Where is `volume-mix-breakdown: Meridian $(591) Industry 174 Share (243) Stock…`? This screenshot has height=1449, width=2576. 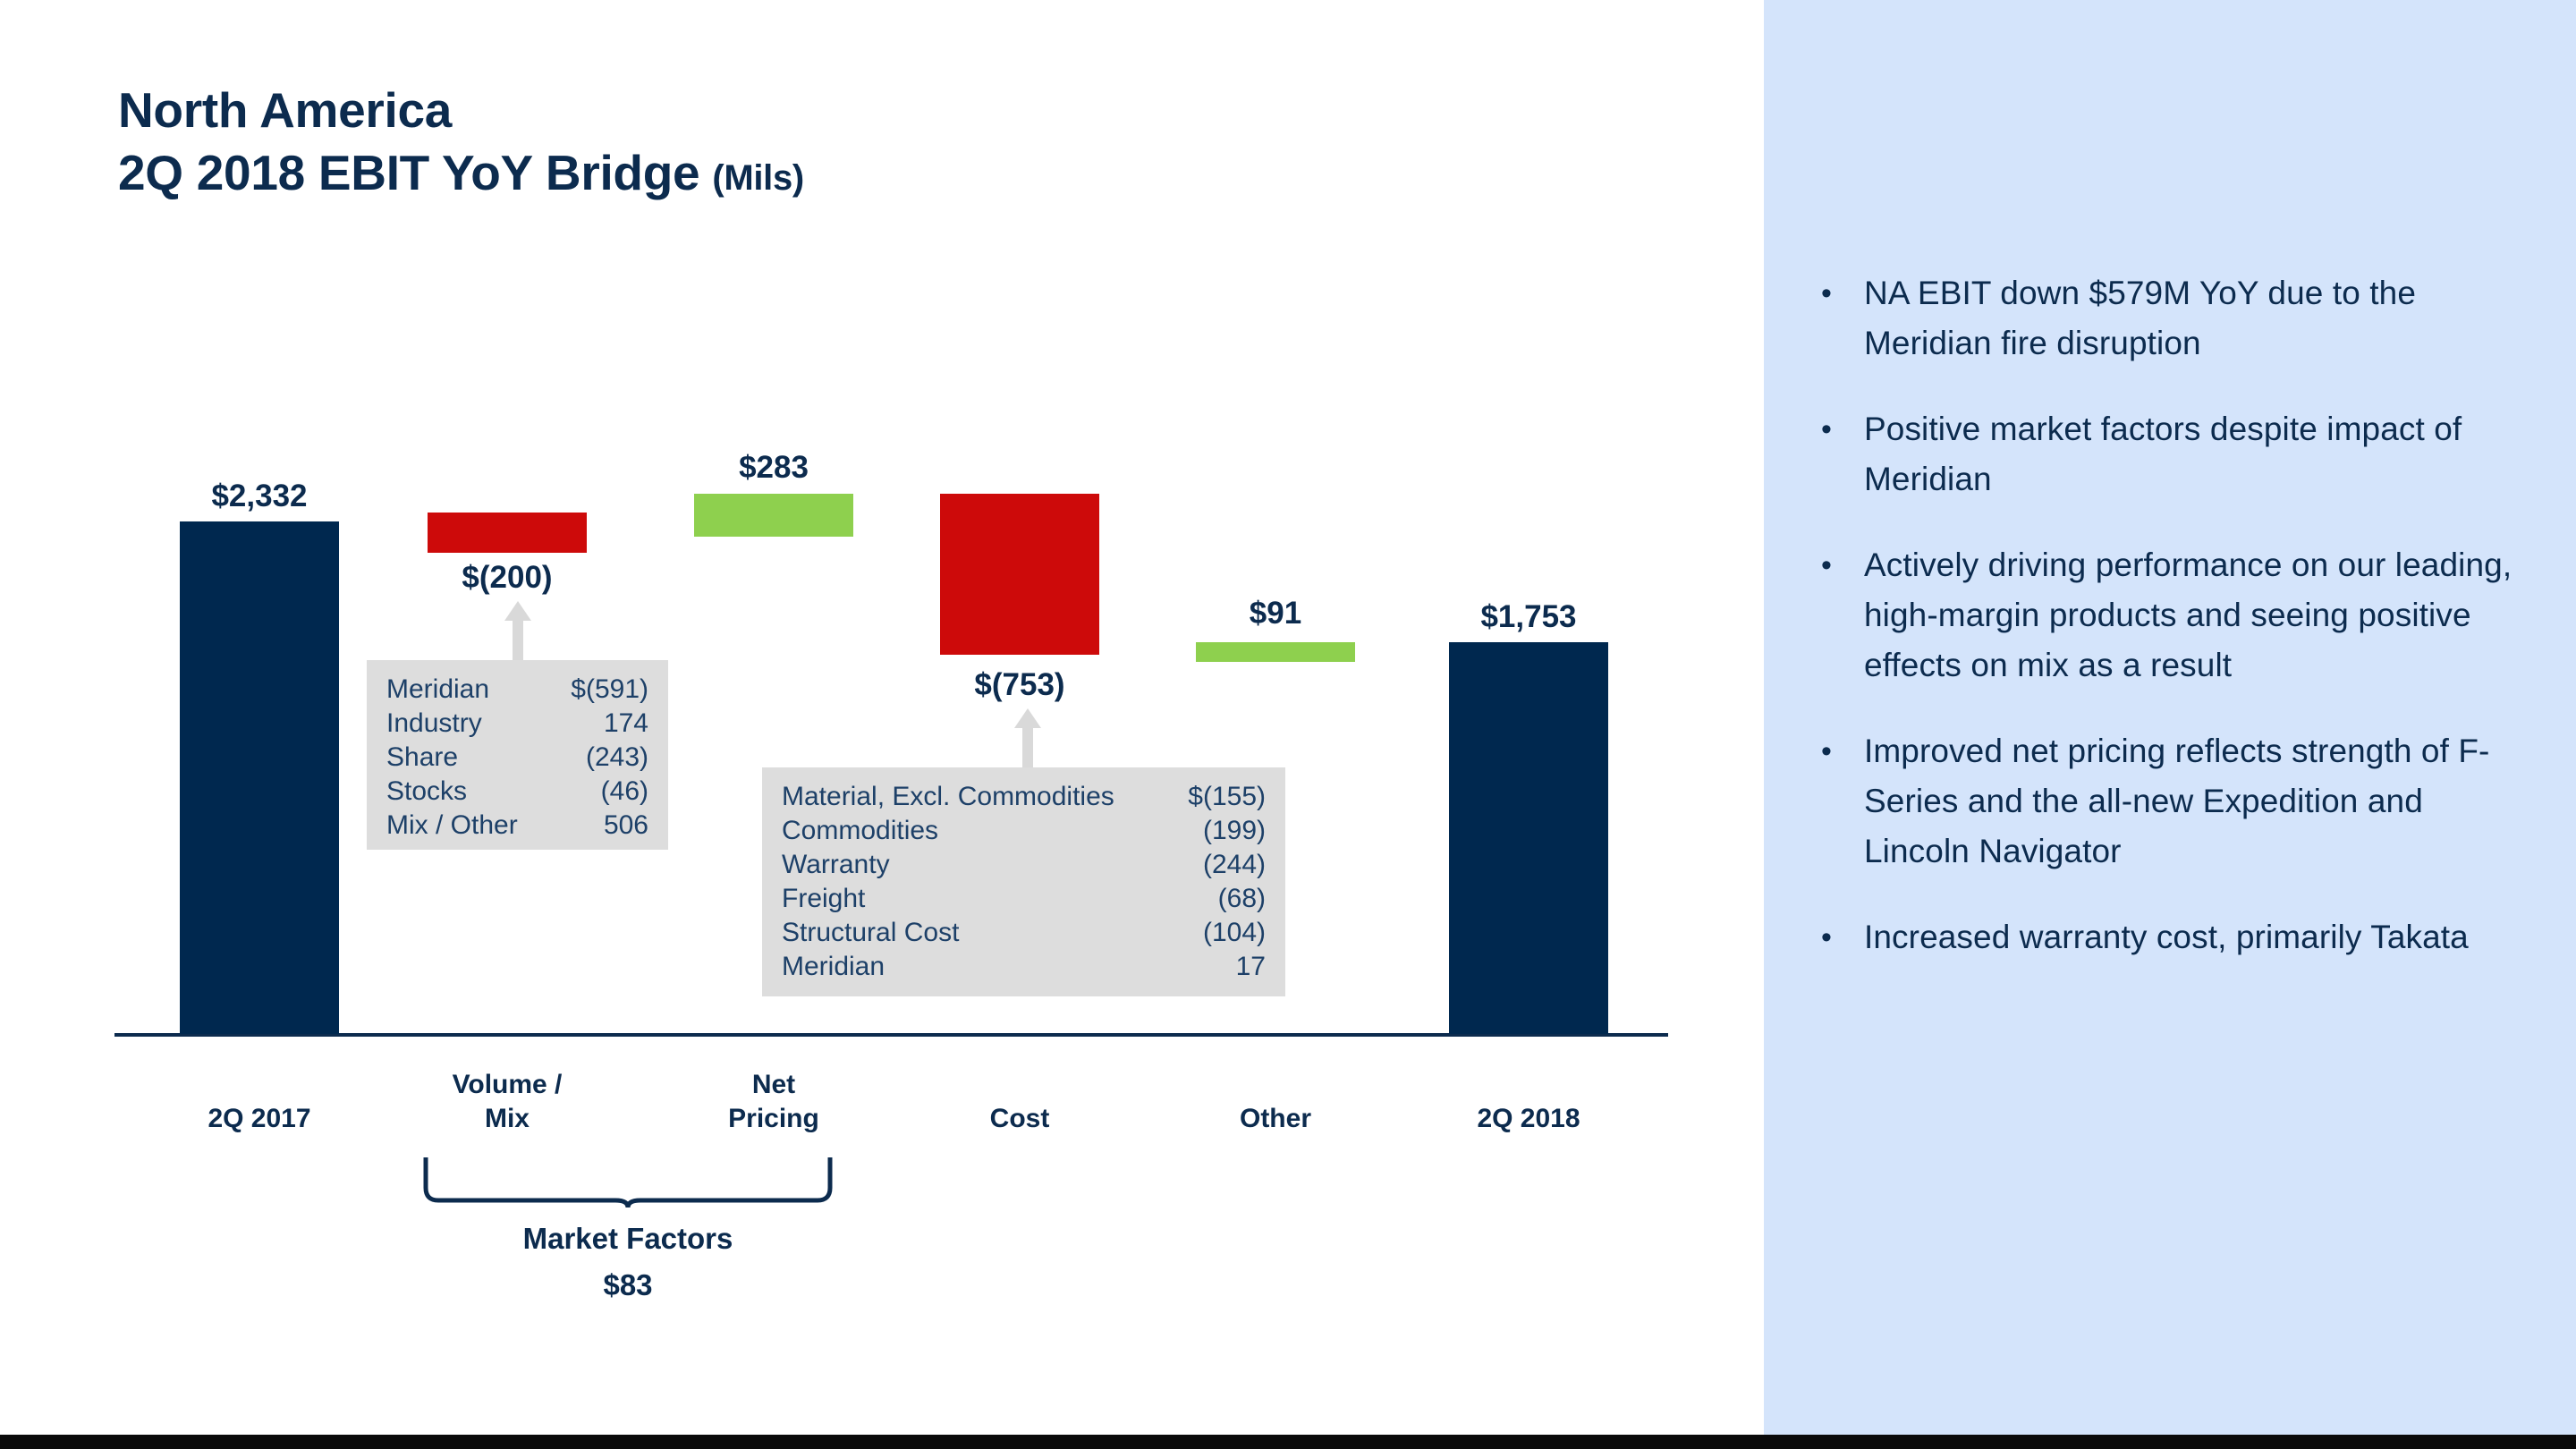 volume-mix-breakdown: Meridian $(591) Industry 174 Share (243) Stock… is located at coordinates (517, 755).